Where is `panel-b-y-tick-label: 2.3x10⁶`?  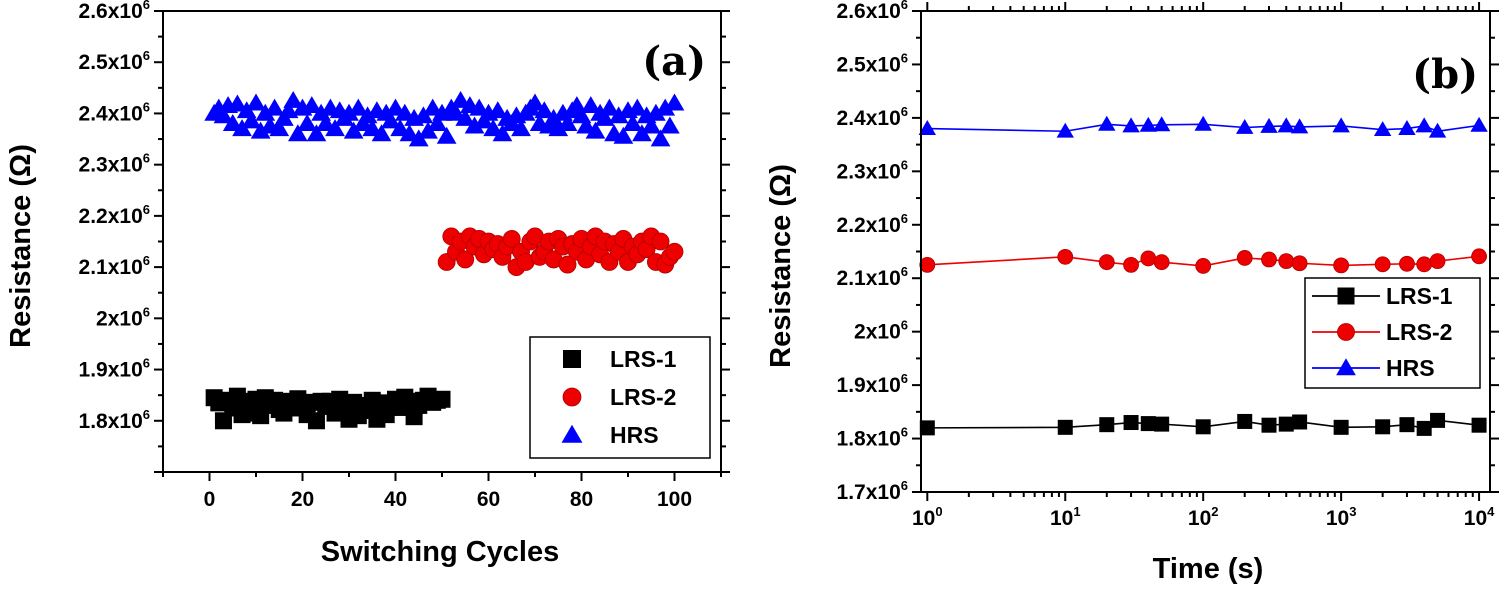 panel-b-y-tick-label: 2.3x10⁶ is located at coordinates (872, 170).